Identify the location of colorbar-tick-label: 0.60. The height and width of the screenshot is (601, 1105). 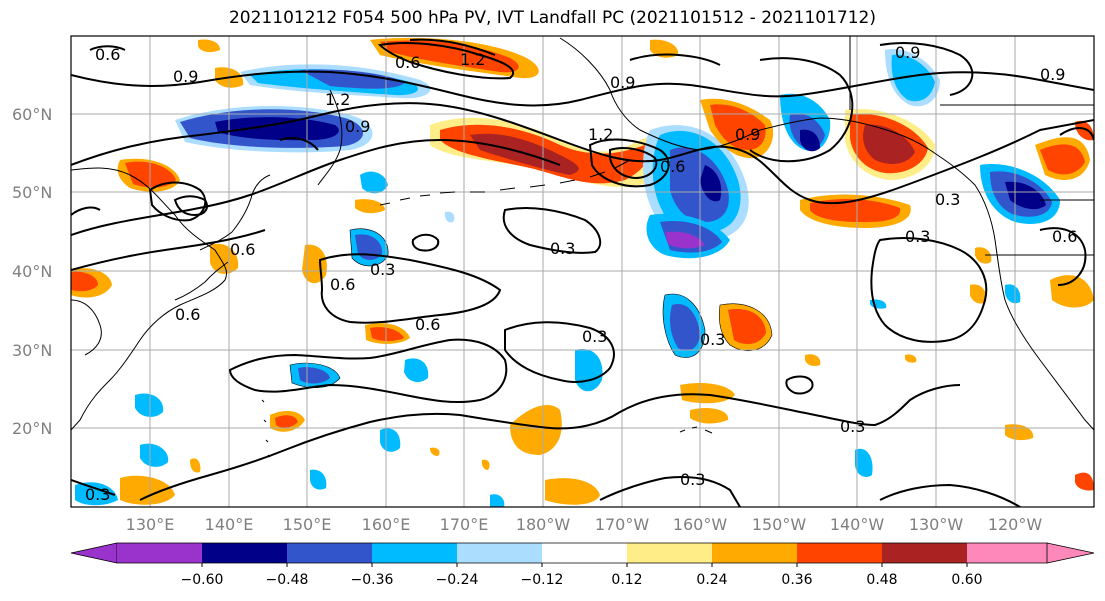
(966, 580).